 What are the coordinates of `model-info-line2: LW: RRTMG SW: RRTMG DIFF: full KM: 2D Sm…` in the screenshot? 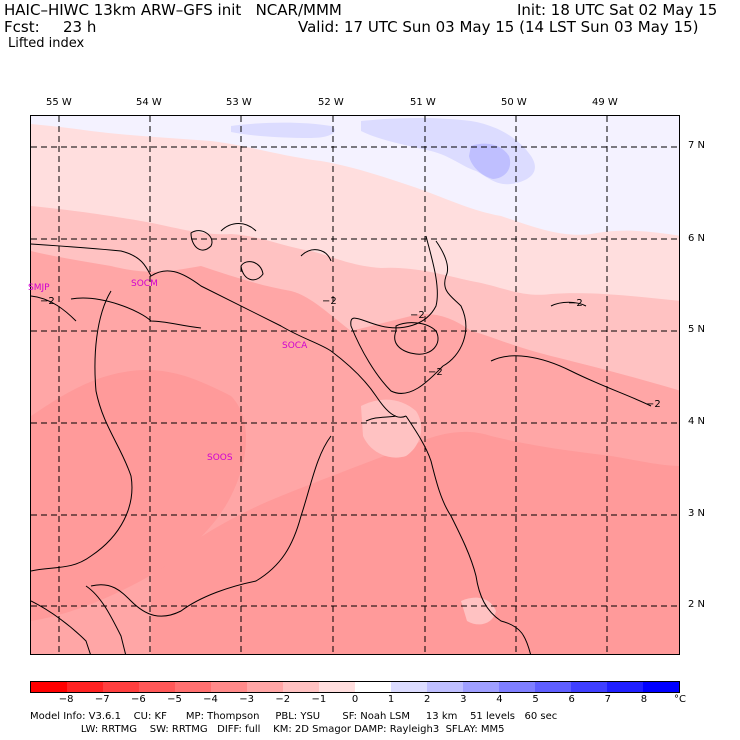 It's located at (267, 729).